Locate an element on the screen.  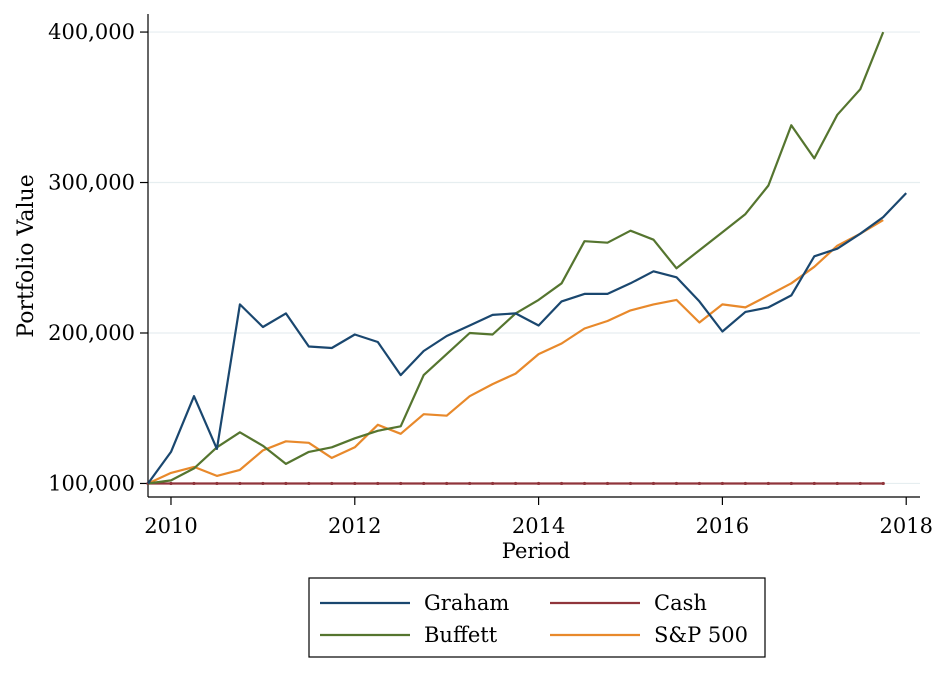
x-tick-label: 2010 is located at coordinates (170, 526).